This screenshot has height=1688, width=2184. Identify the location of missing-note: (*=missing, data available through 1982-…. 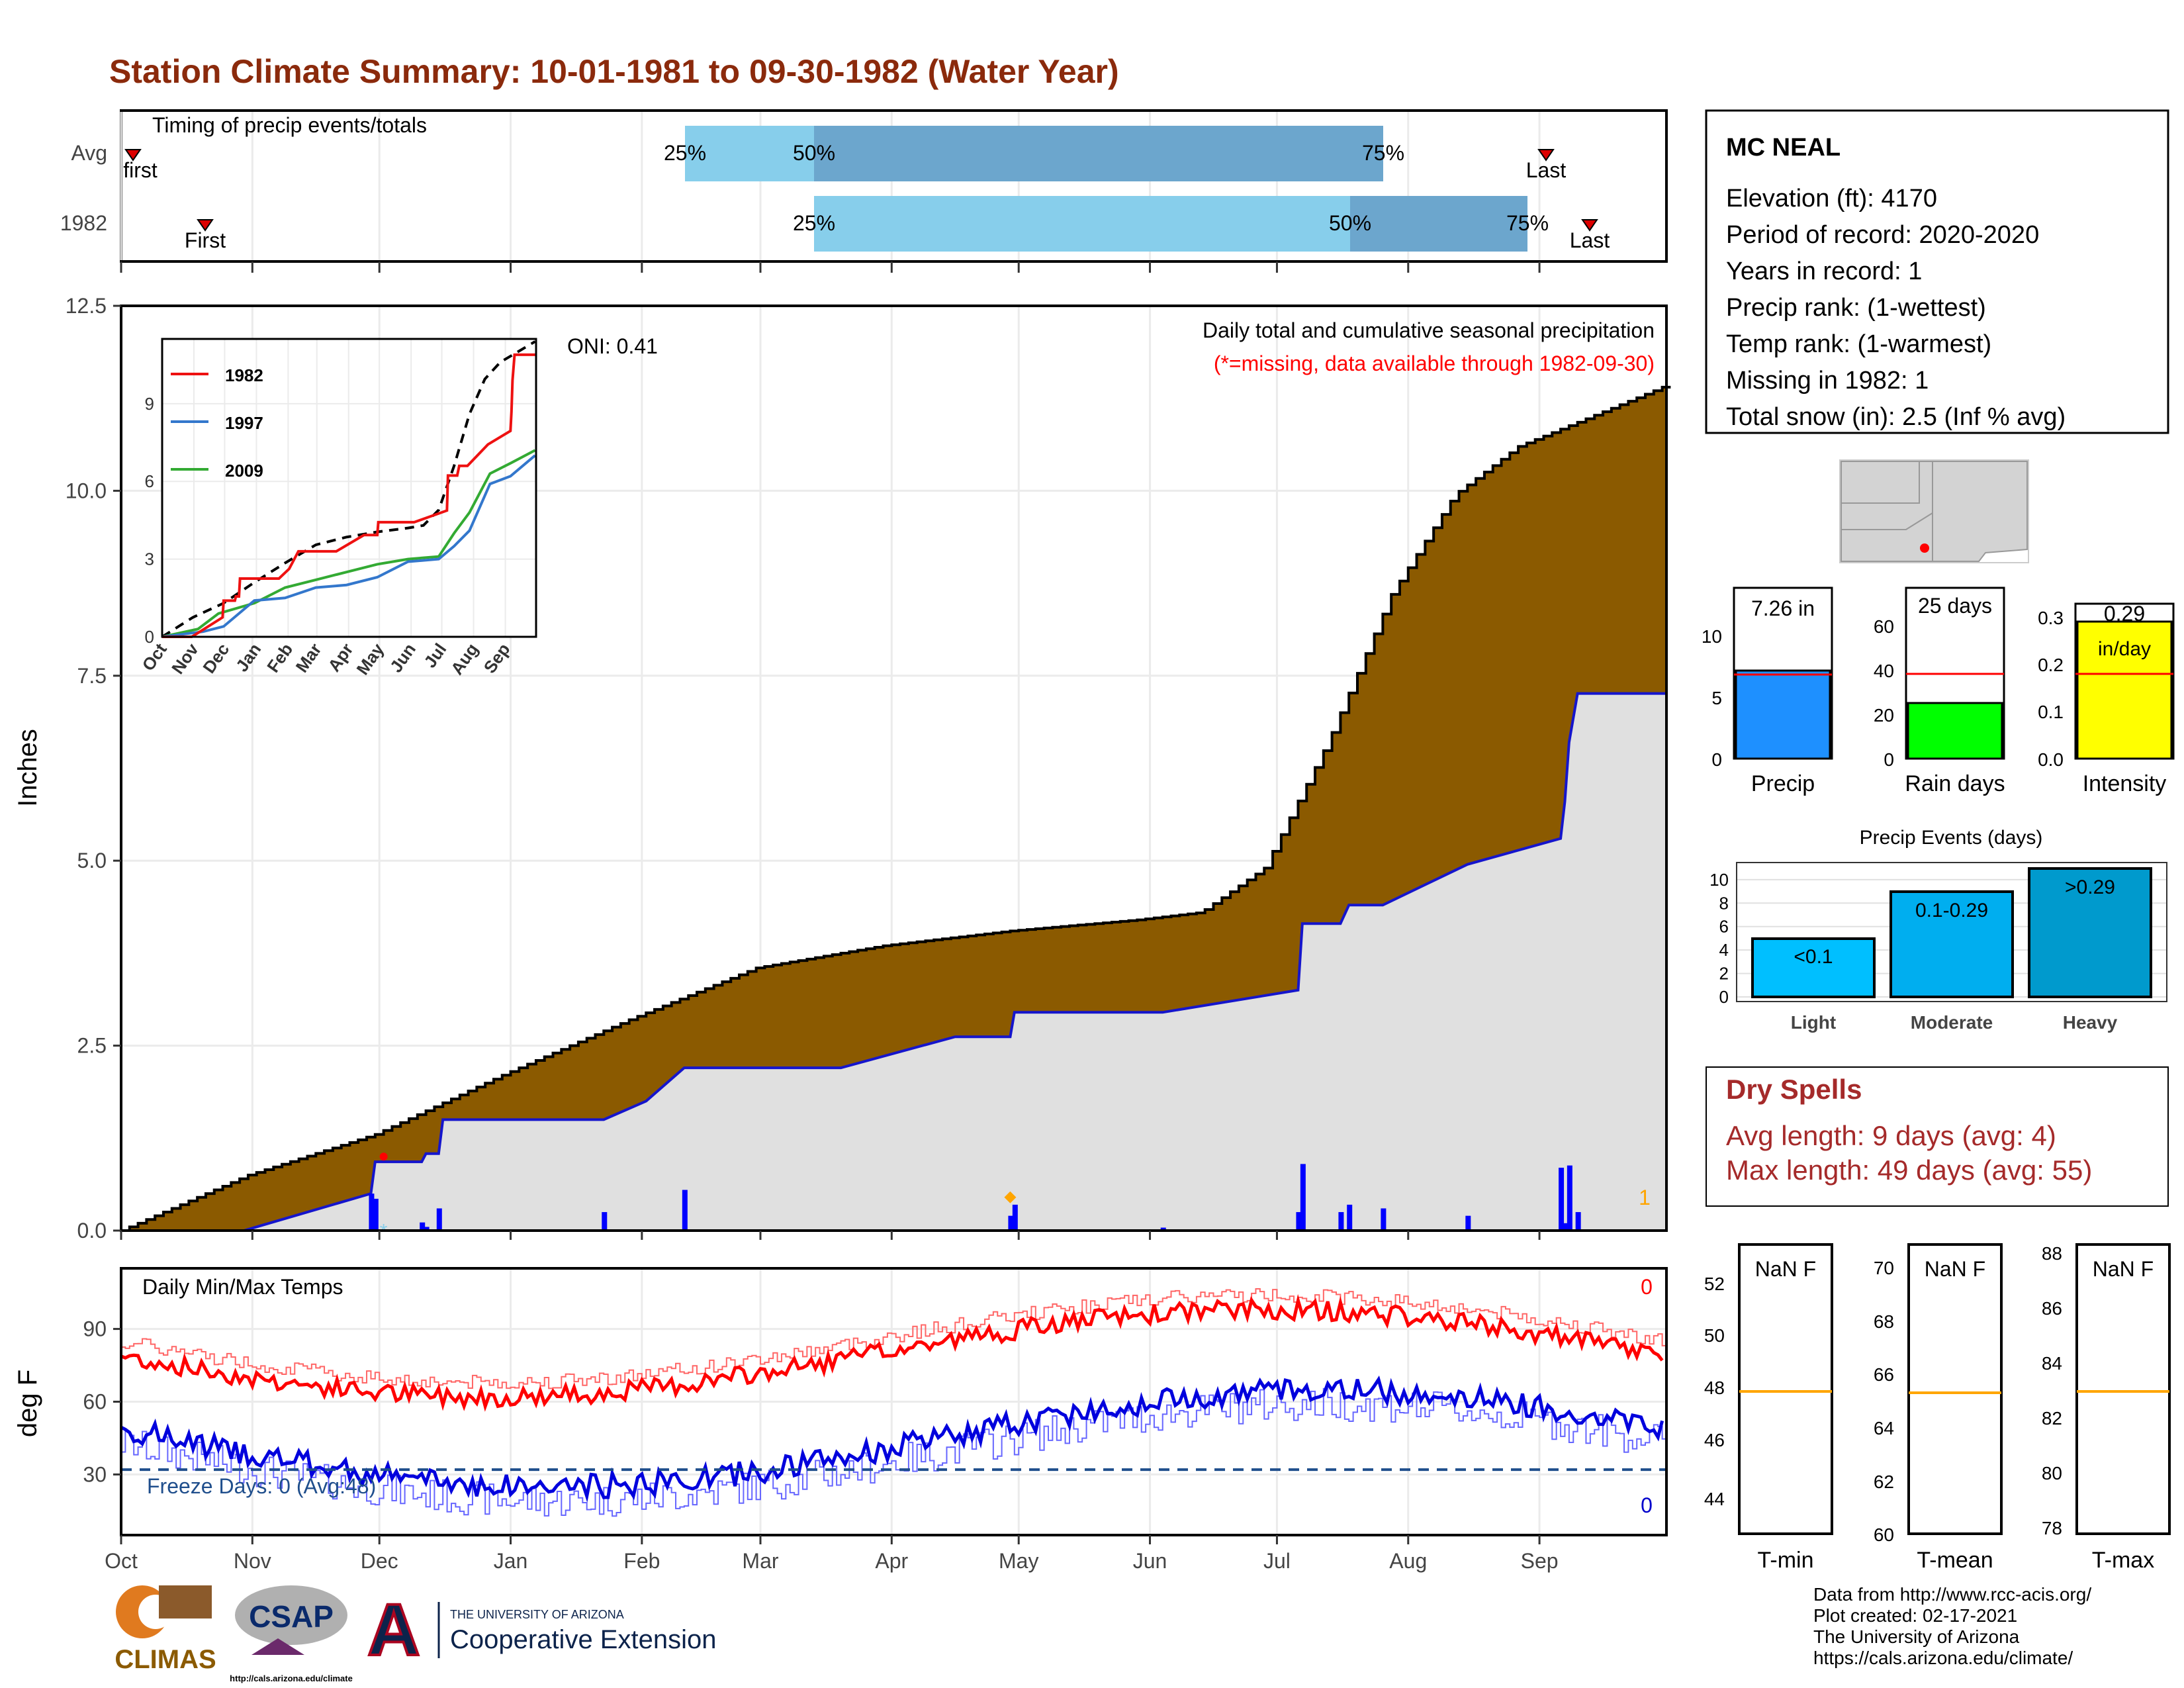
(1434, 363).